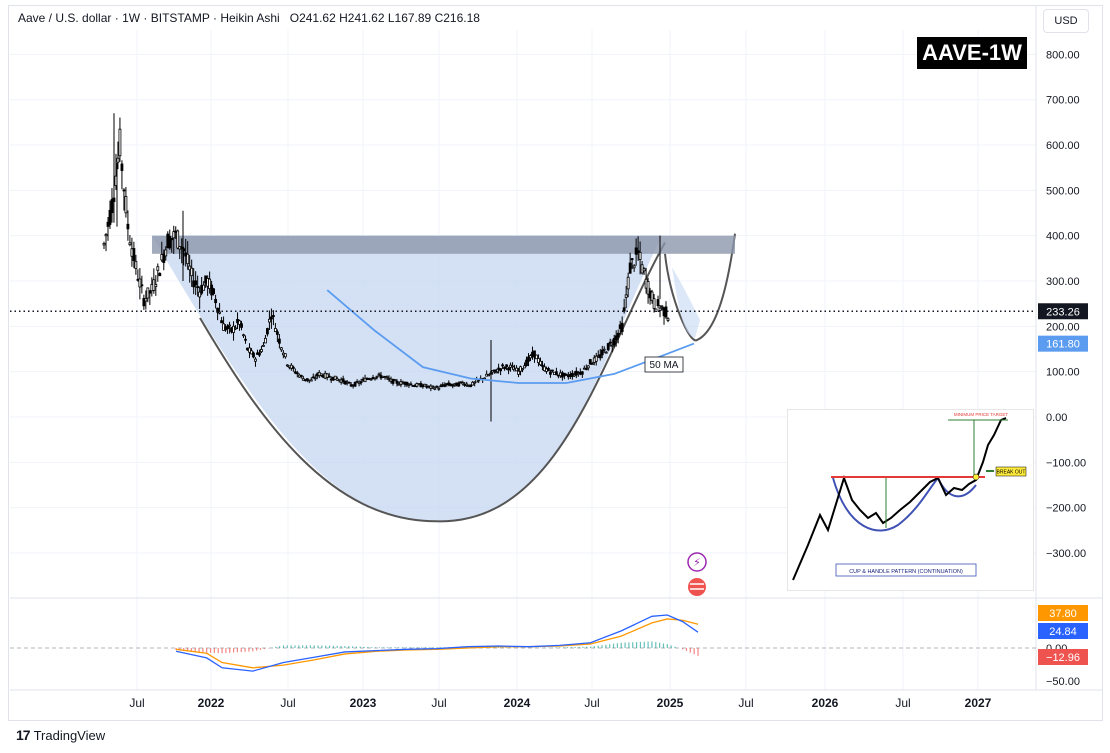 The height and width of the screenshot is (753, 1110). What do you see at coordinates (1063, 312) in the screenshot?
I see `last-price-label: 233.26` at bounding box center [1063, 312].